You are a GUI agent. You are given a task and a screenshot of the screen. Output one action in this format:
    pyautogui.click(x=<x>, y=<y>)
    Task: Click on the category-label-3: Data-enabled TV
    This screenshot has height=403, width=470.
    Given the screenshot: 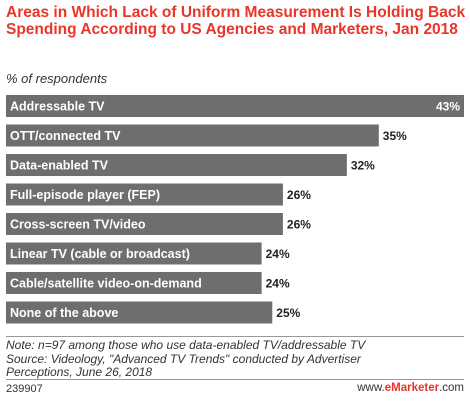 What is the action you would take?
    pyautogui.click(x=59, y=166)
    